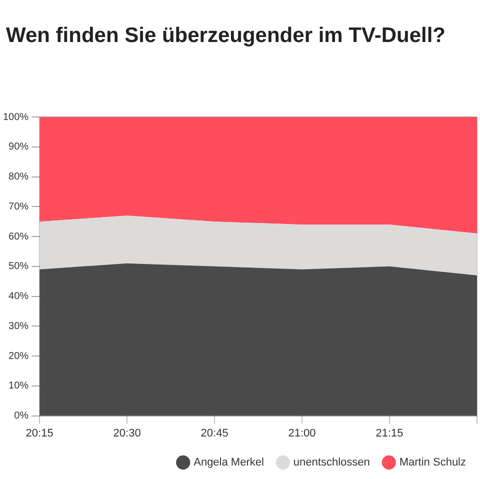  What do you see at coordinates (18, 326) in the screenshot?
I see `y-tick-label: 30%` at bounding box center [18, 326].